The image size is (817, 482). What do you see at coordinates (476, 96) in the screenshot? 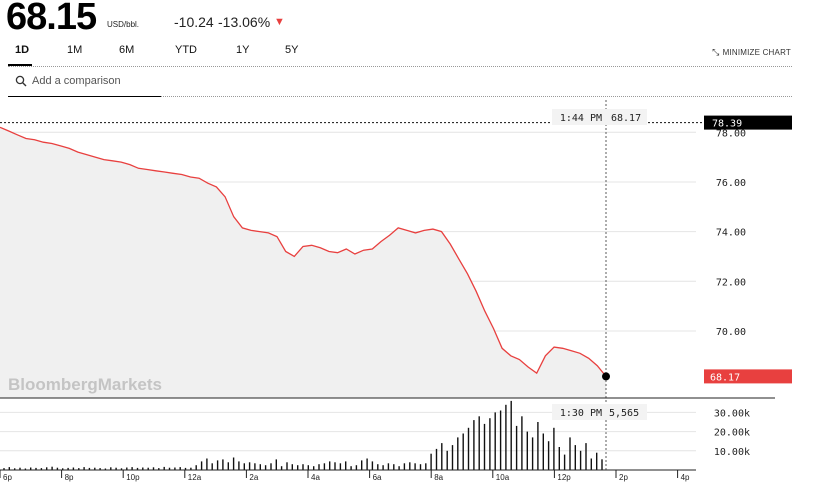
I see `search-divider` at bounding box center [476, 96].